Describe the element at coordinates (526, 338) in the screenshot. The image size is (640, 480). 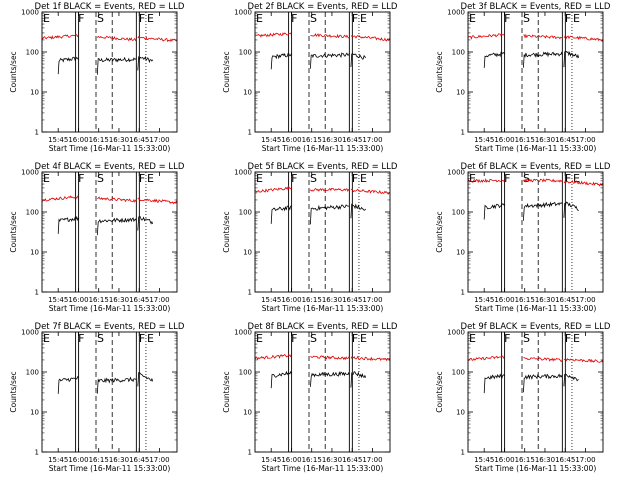
I see `marker-label: S` at that location.